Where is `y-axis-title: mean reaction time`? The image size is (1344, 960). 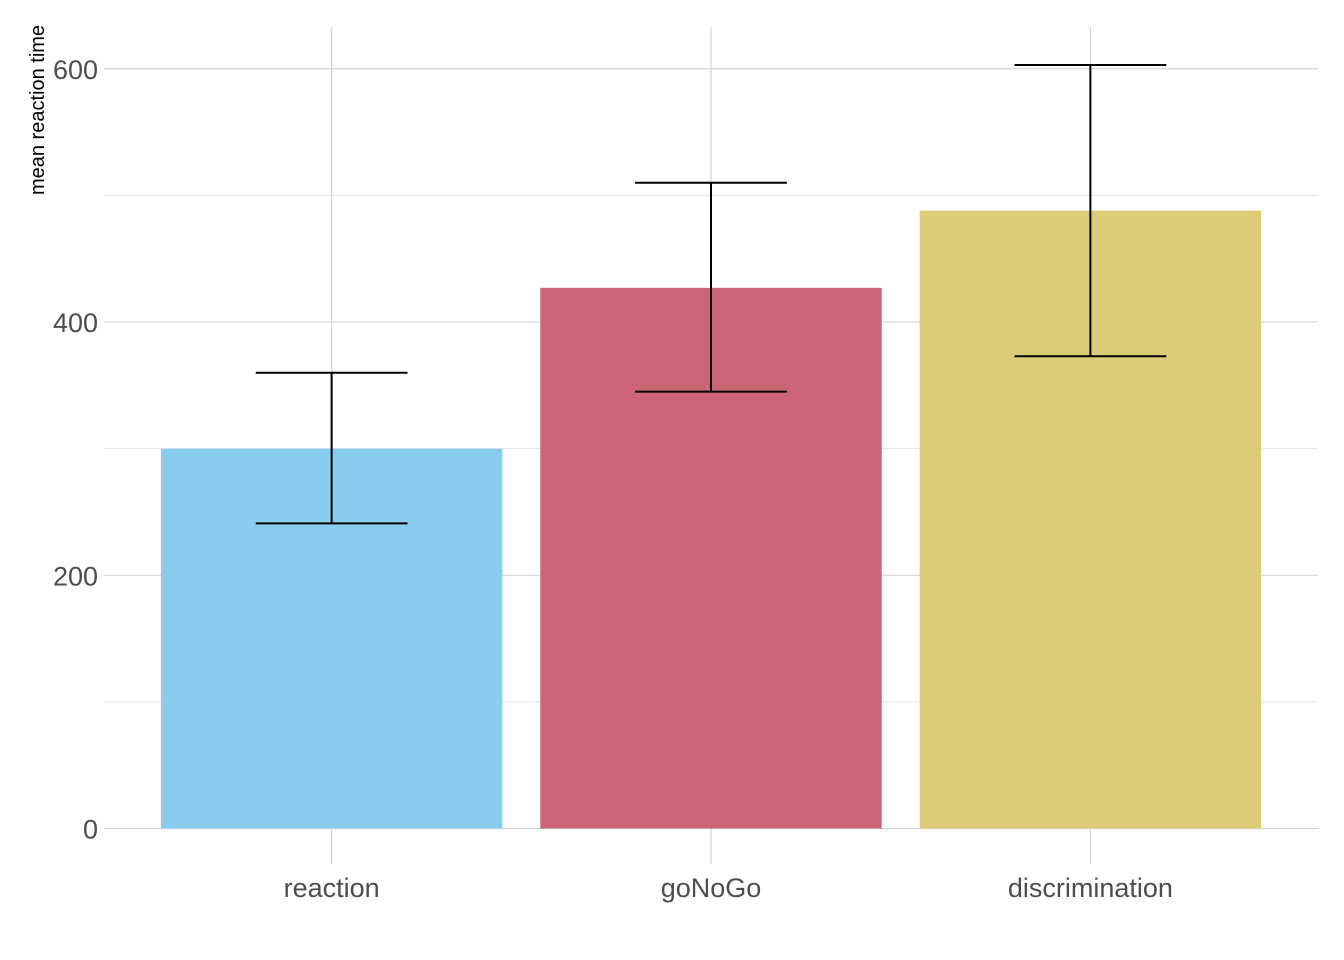
y-axis-title: mean reaction time is located at coordinates (38, 110).